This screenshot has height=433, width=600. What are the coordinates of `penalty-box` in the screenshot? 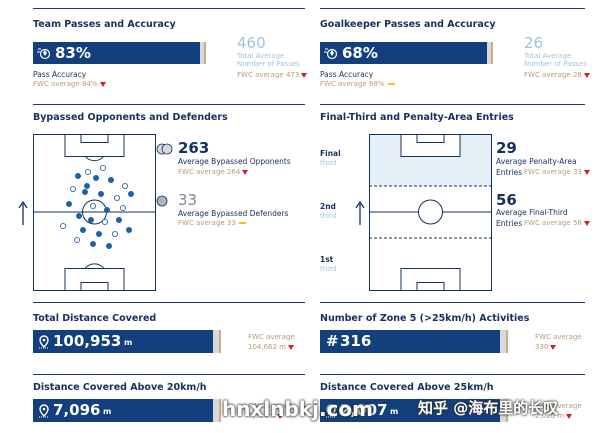 It's located at (430, 145).